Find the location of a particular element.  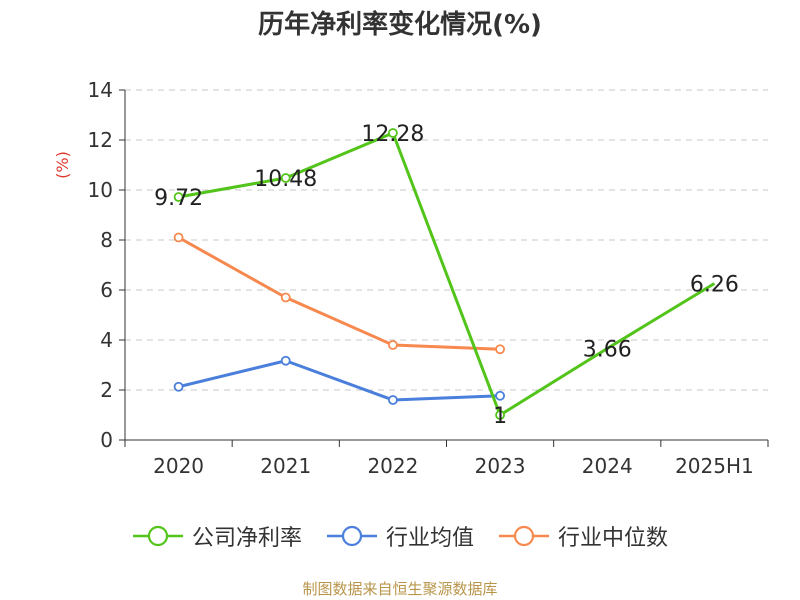

x-tick-label: 2025H1 is located at coordinates (714, 466).